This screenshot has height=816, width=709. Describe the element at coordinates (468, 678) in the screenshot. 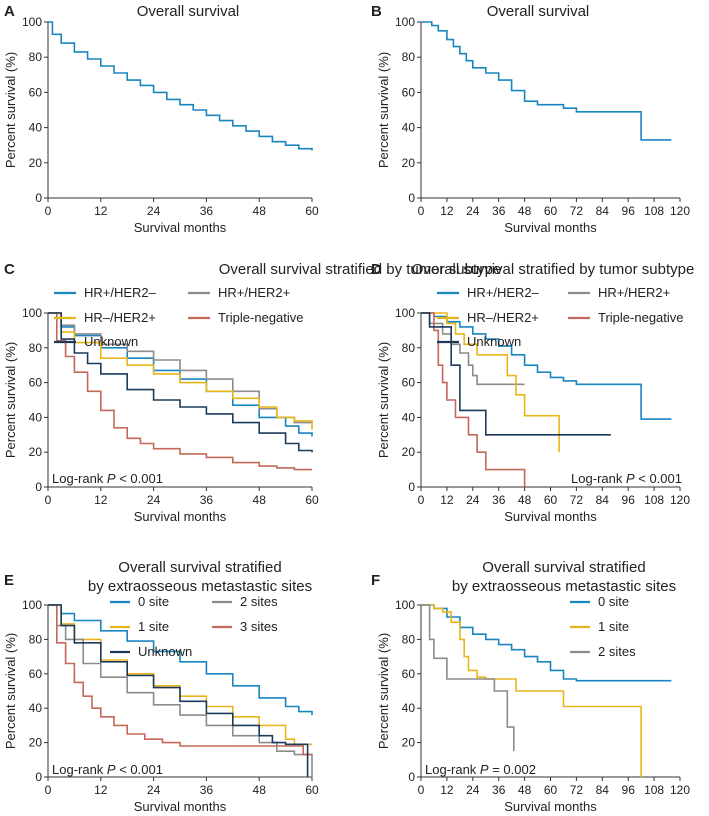

I see `series-line-2-sites` at that location.